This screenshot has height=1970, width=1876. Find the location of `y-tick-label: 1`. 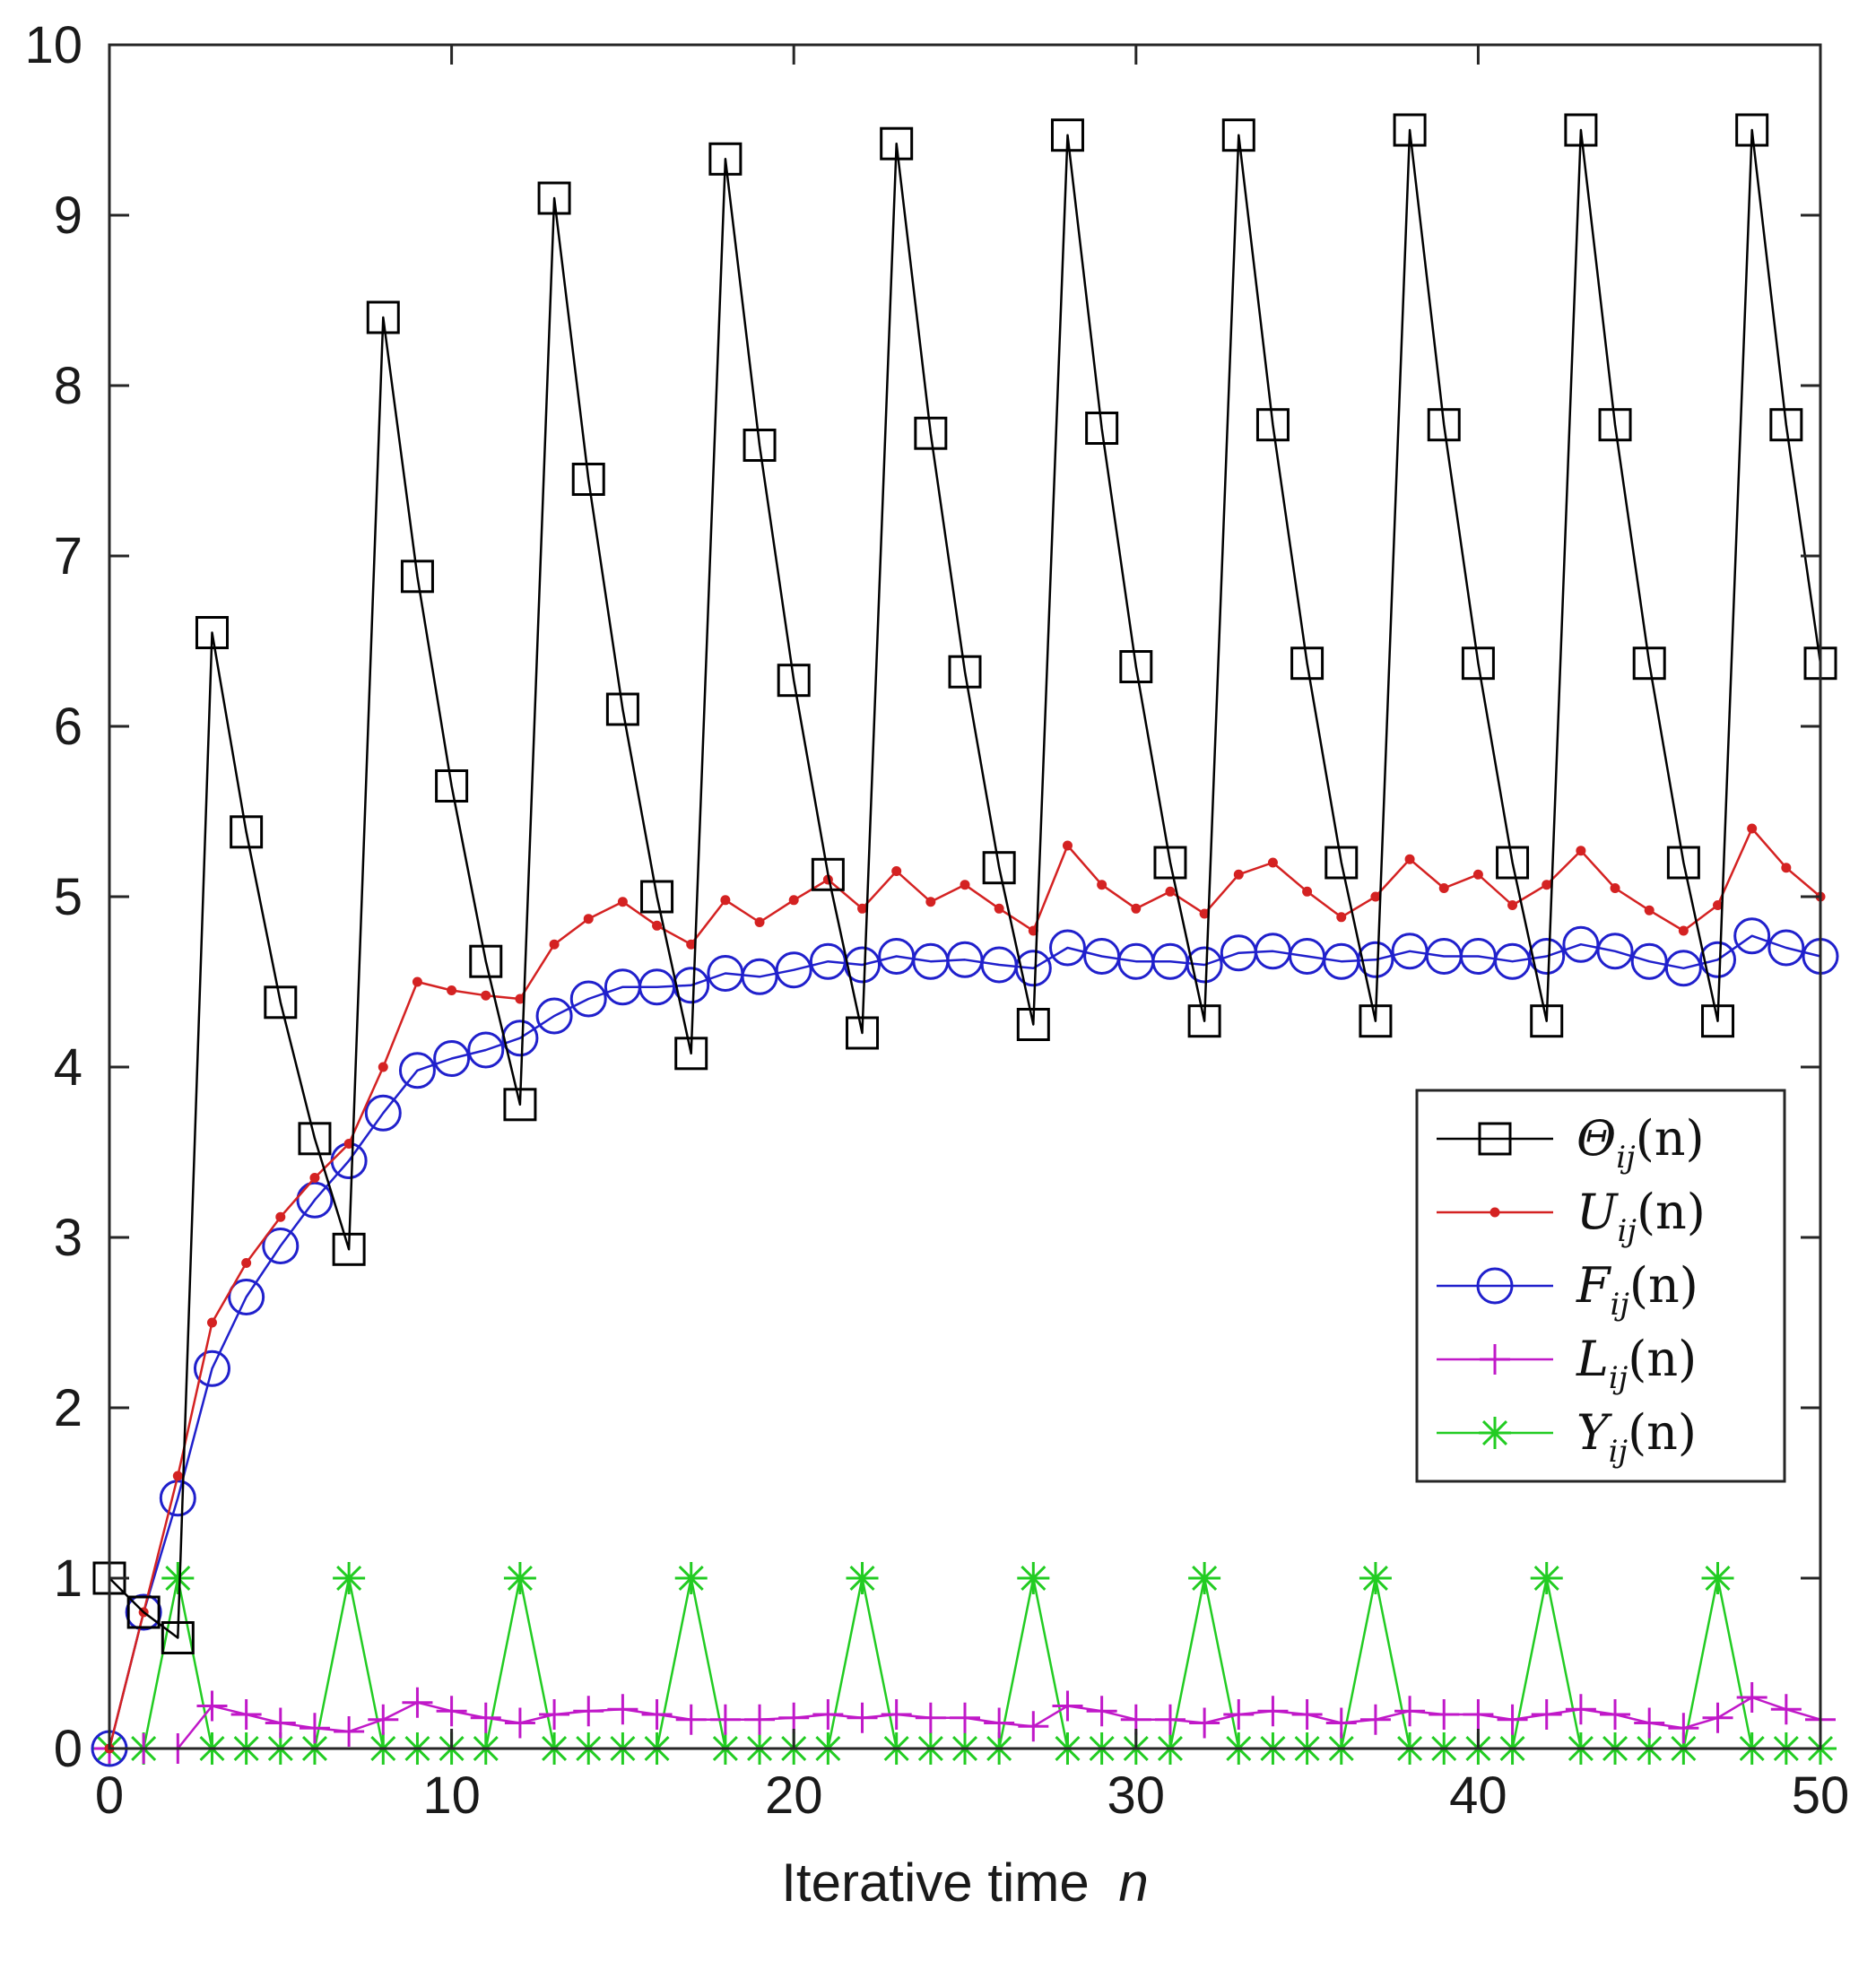

y-tick-label: 1 is located at coordinates (68, 1578).